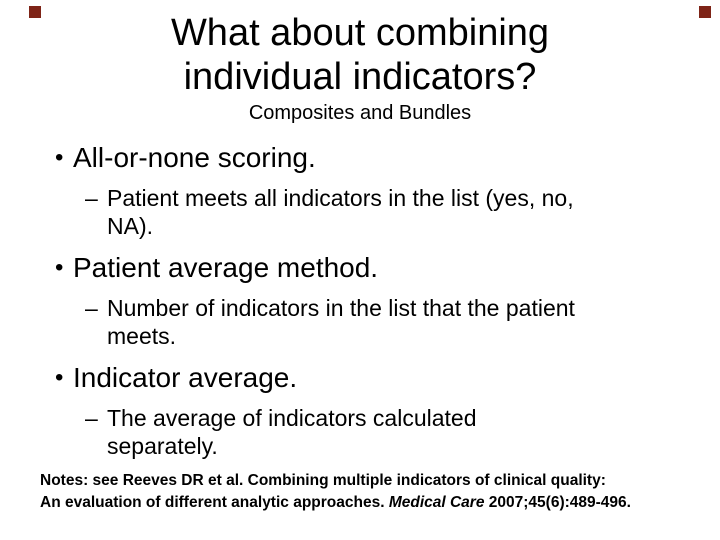 The image size is (720, 540). I want to click on bullet-heading-row: • Patient average method., so click(375, 268).